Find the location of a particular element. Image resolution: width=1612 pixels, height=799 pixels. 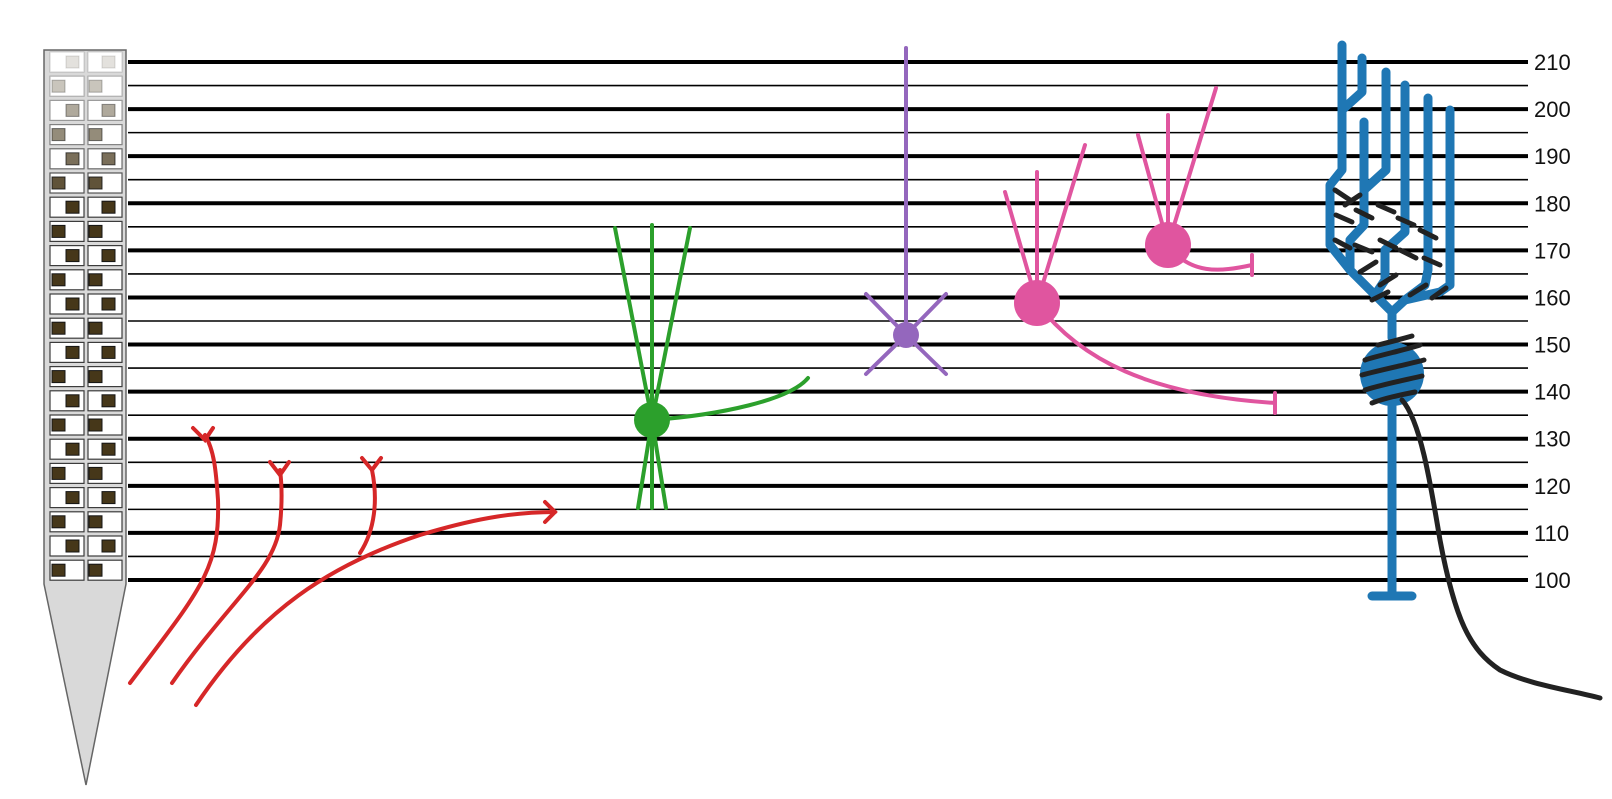

green-soma is located at coordinates (652, 420).